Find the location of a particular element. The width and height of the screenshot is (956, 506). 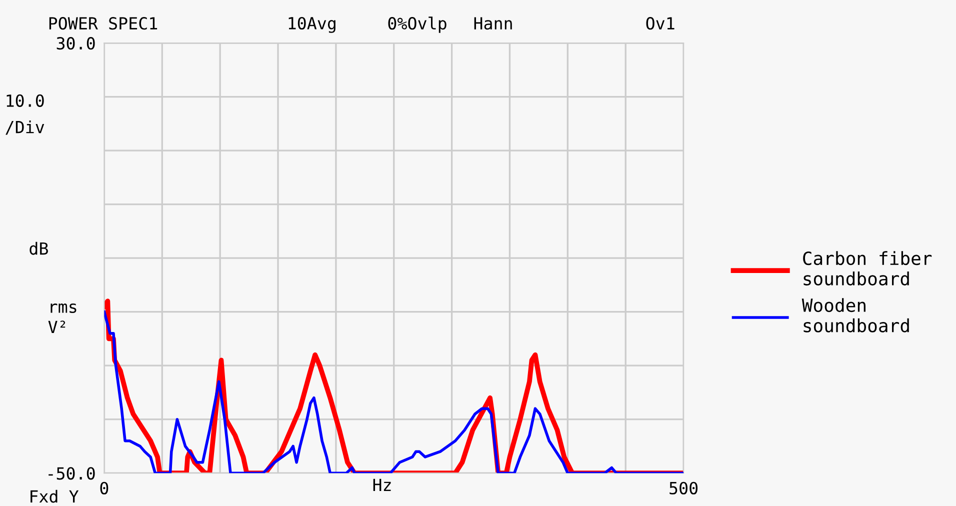

y-tick-label: -50.0 is located at coordinates (71, 473).